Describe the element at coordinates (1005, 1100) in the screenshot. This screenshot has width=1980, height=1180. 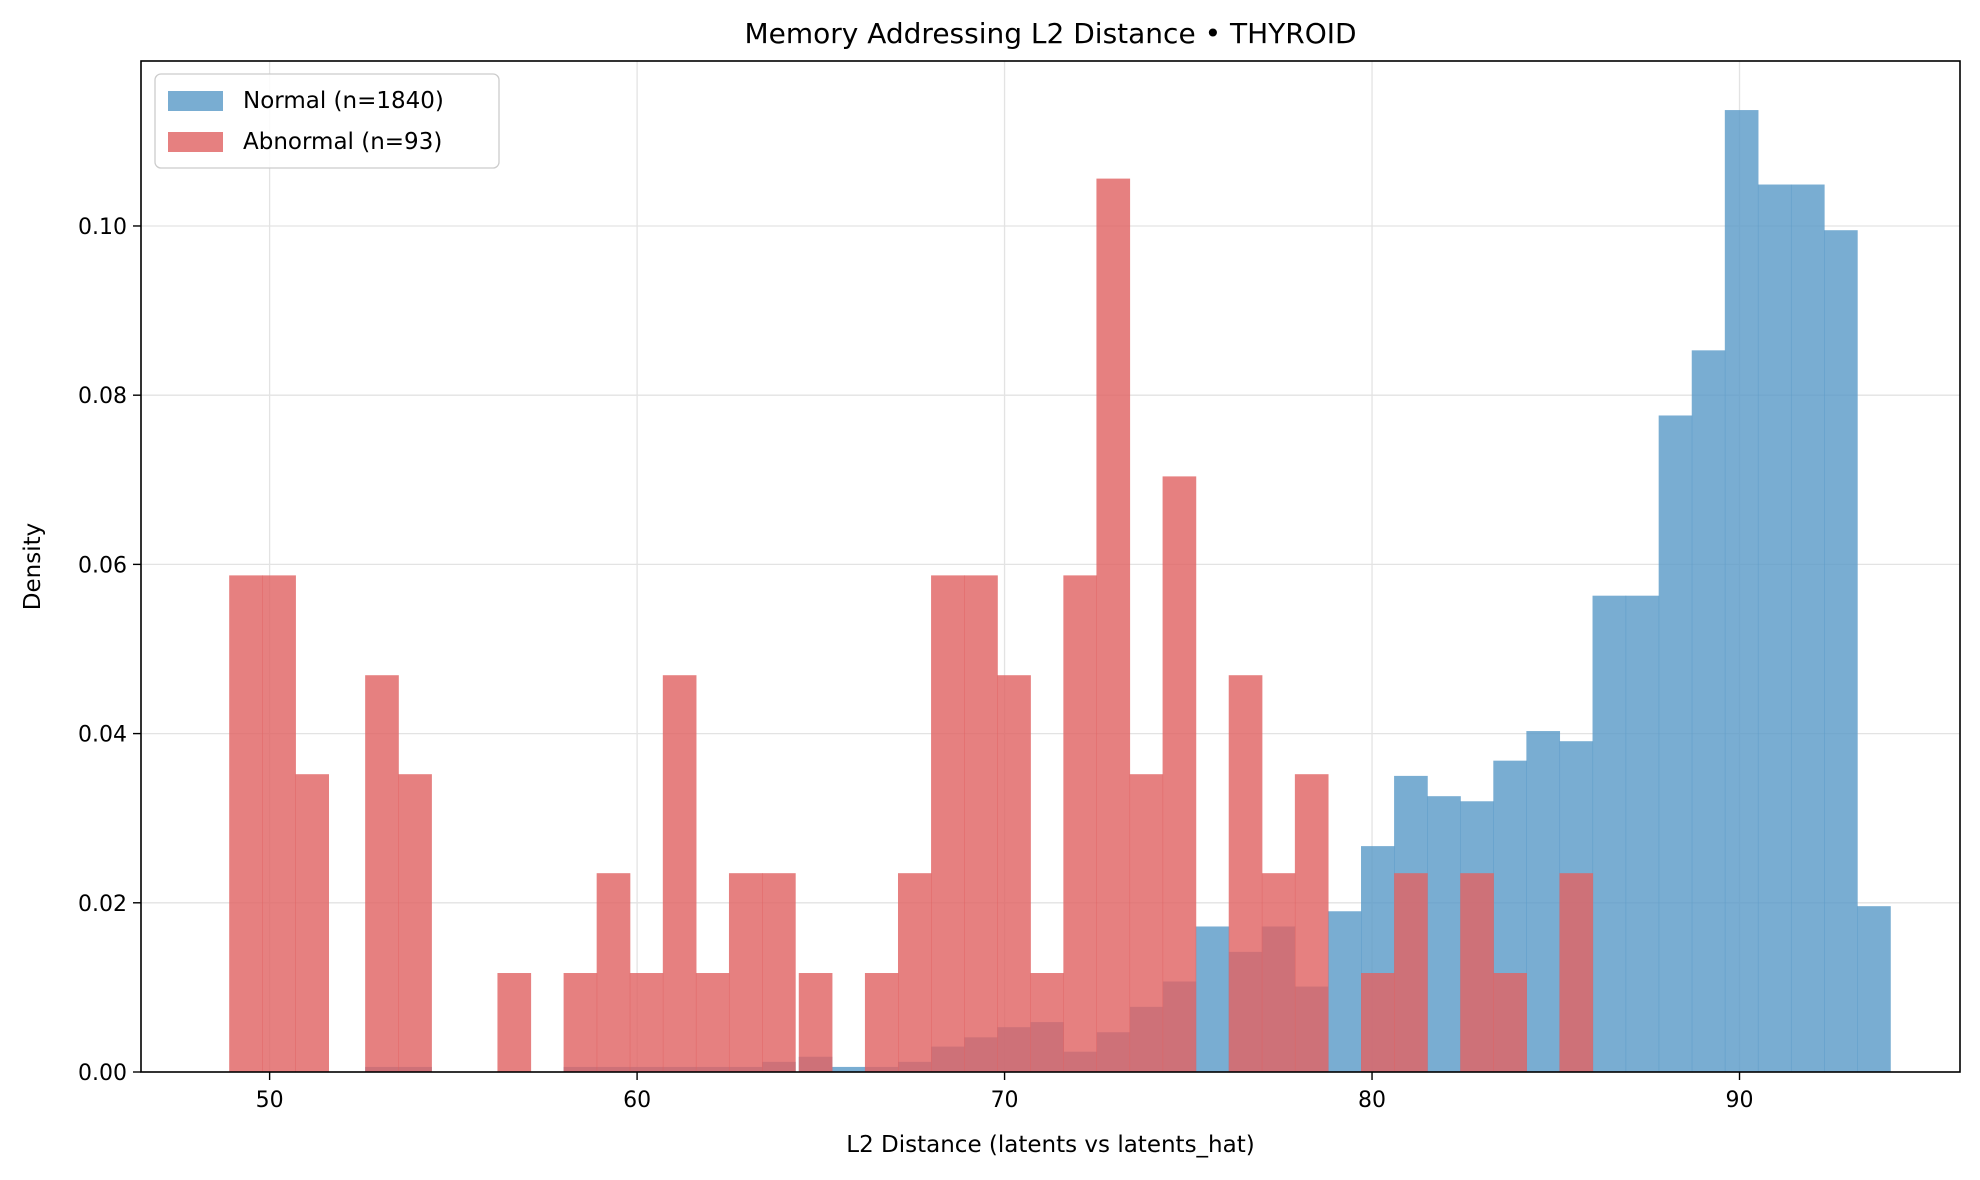
I see `x-tick-label: 70` at that location.